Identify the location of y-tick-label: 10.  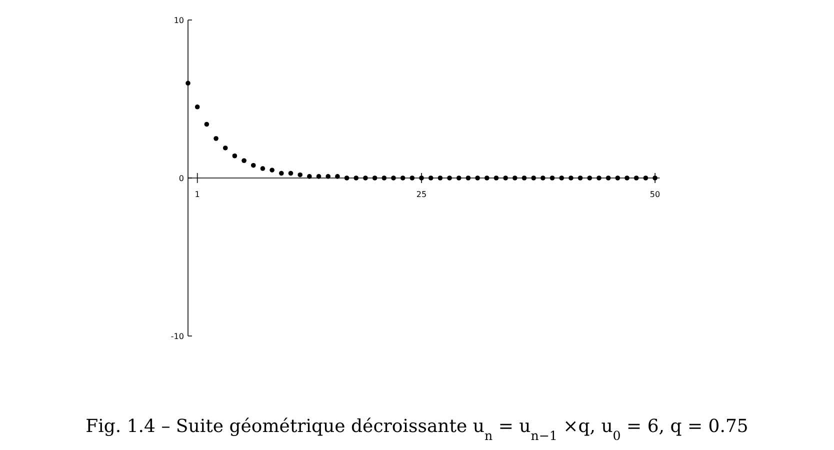
(179, 20).